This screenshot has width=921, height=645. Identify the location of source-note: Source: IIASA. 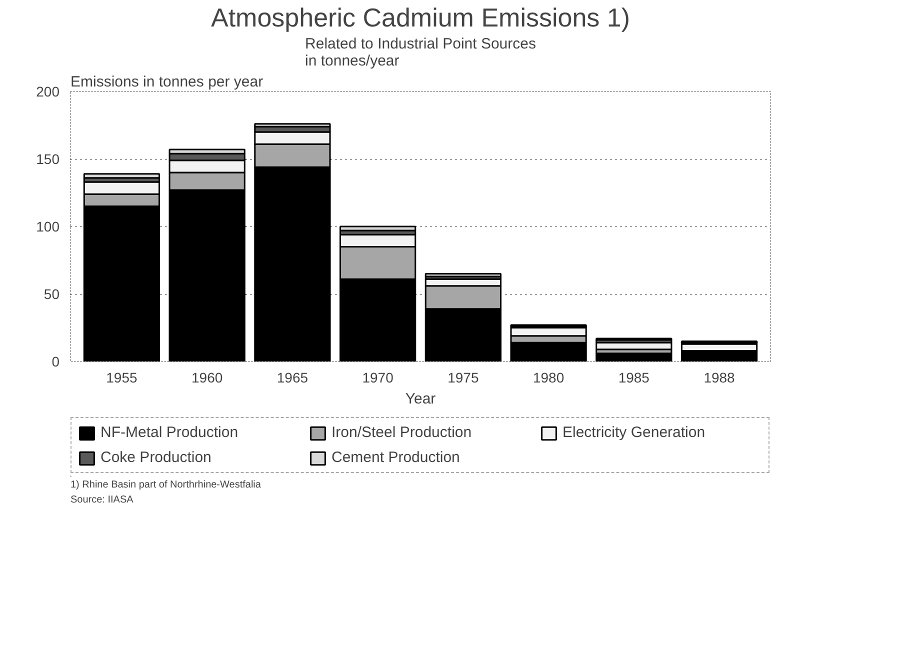
(102, 500).